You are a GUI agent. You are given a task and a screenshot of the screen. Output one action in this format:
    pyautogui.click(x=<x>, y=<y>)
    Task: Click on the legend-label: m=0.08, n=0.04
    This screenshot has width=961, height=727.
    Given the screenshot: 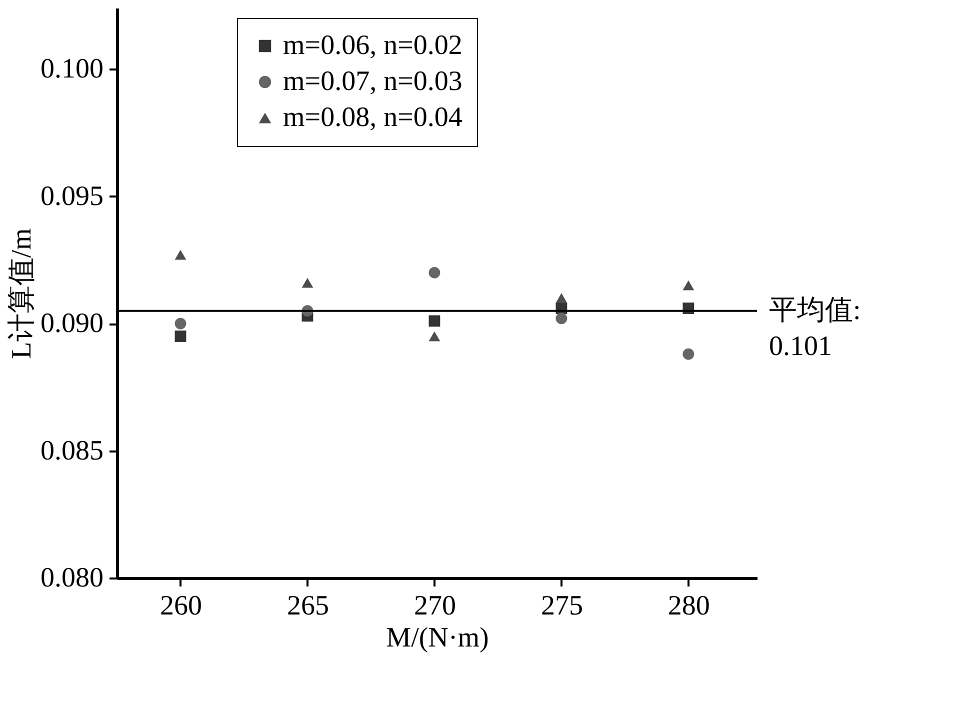 What is the action you would take?
    pyautogui.click(x=372, y=117)
    